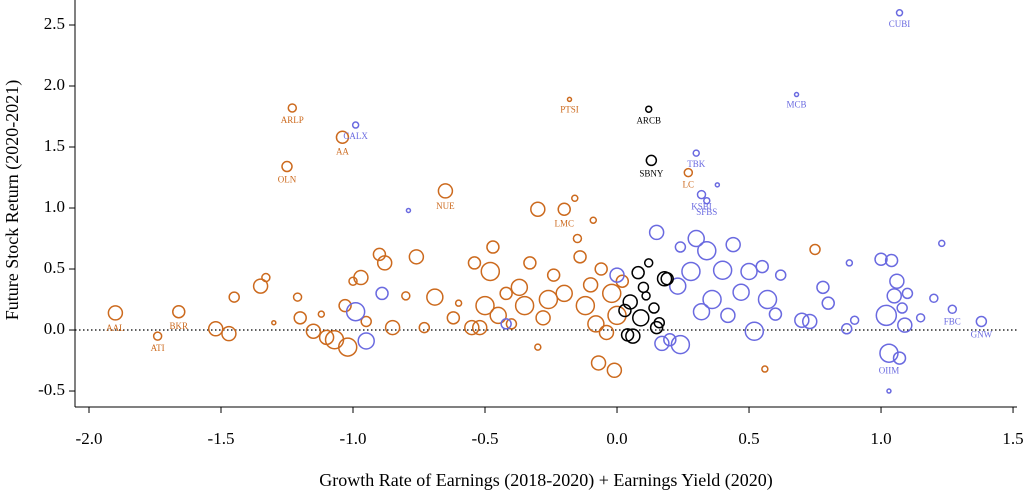 The image size is (1026, 493). What do you see at coordinates (54, 84) in the screenshot?
I see `y-tick-label: 2.0` at bounding box center [54, 84].